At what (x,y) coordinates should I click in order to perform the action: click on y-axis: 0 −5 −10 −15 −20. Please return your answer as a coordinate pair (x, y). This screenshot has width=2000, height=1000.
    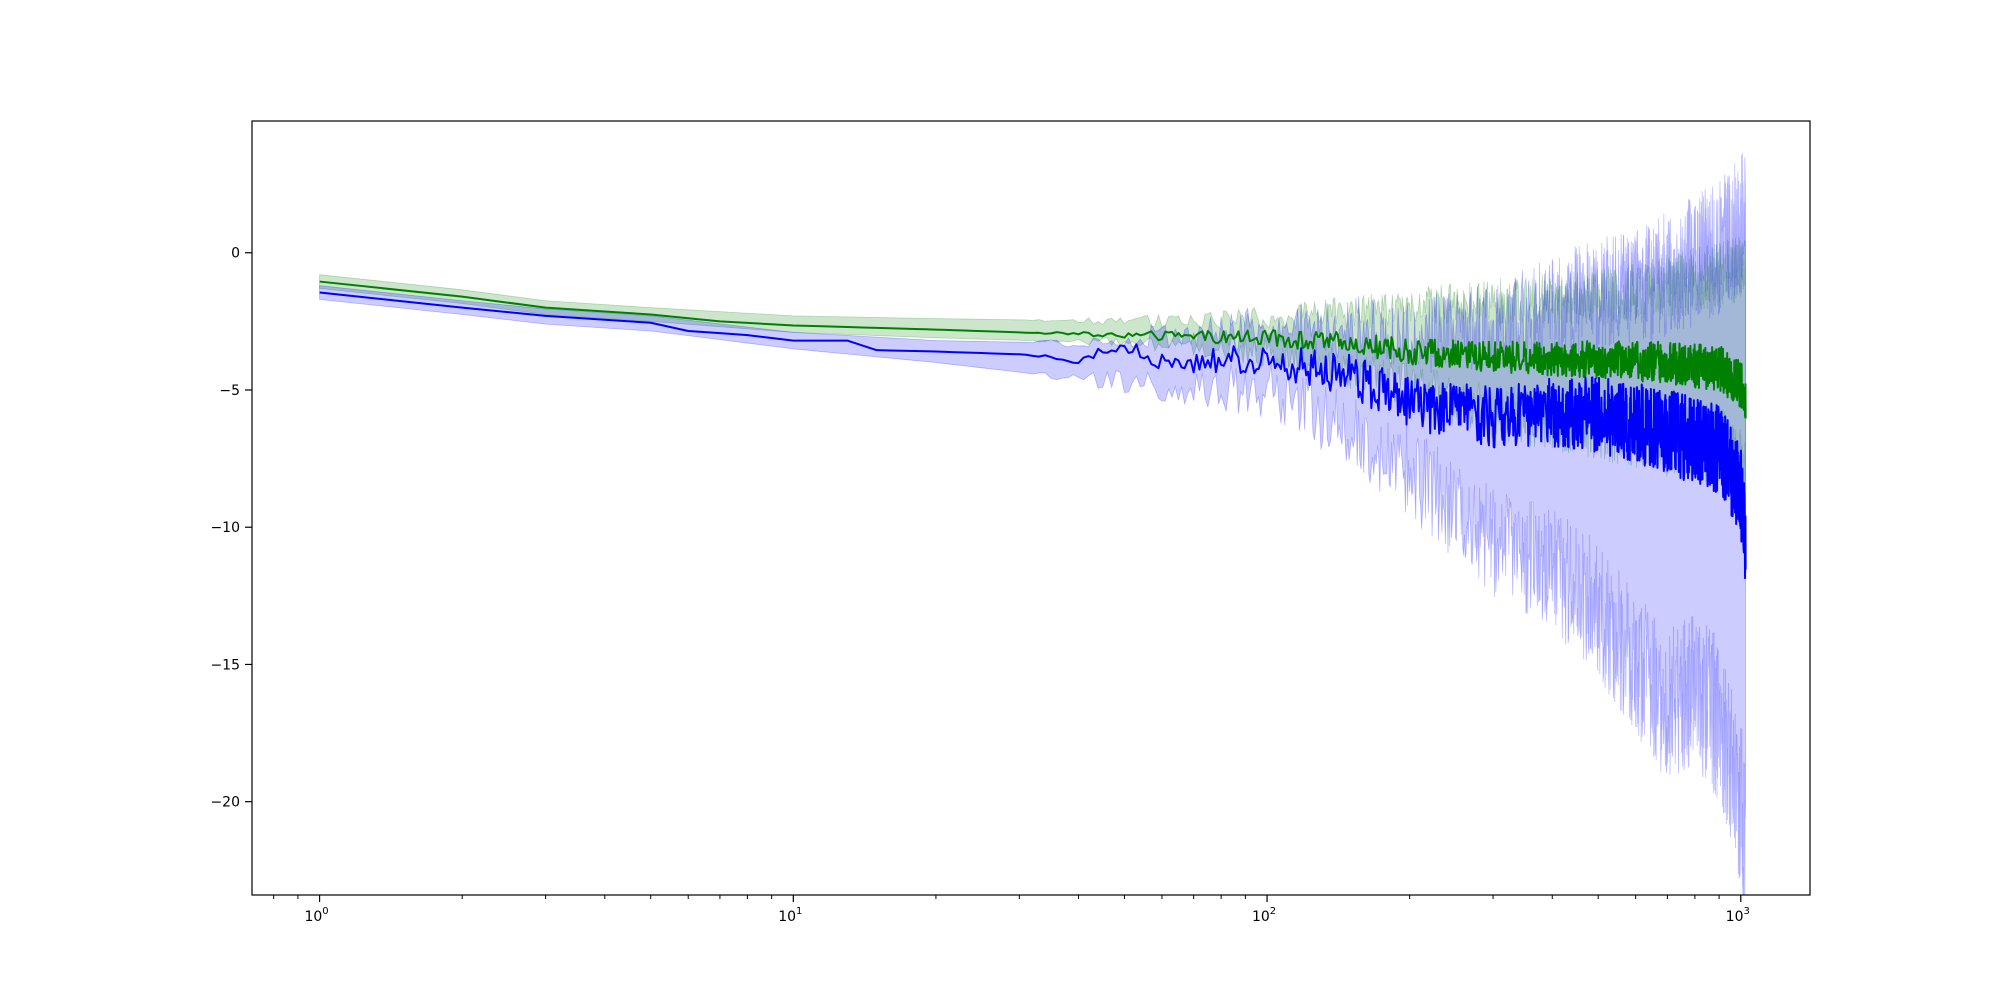
    Looking at the image, I should click on (231, 528).